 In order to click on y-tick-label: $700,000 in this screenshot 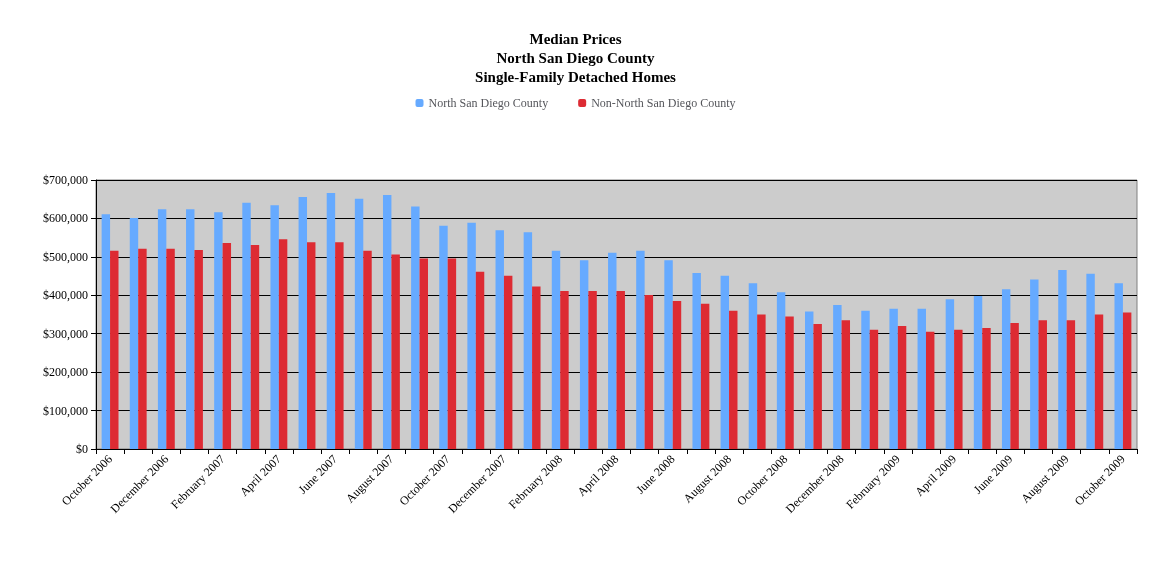, I will do `click(65, 180)`.